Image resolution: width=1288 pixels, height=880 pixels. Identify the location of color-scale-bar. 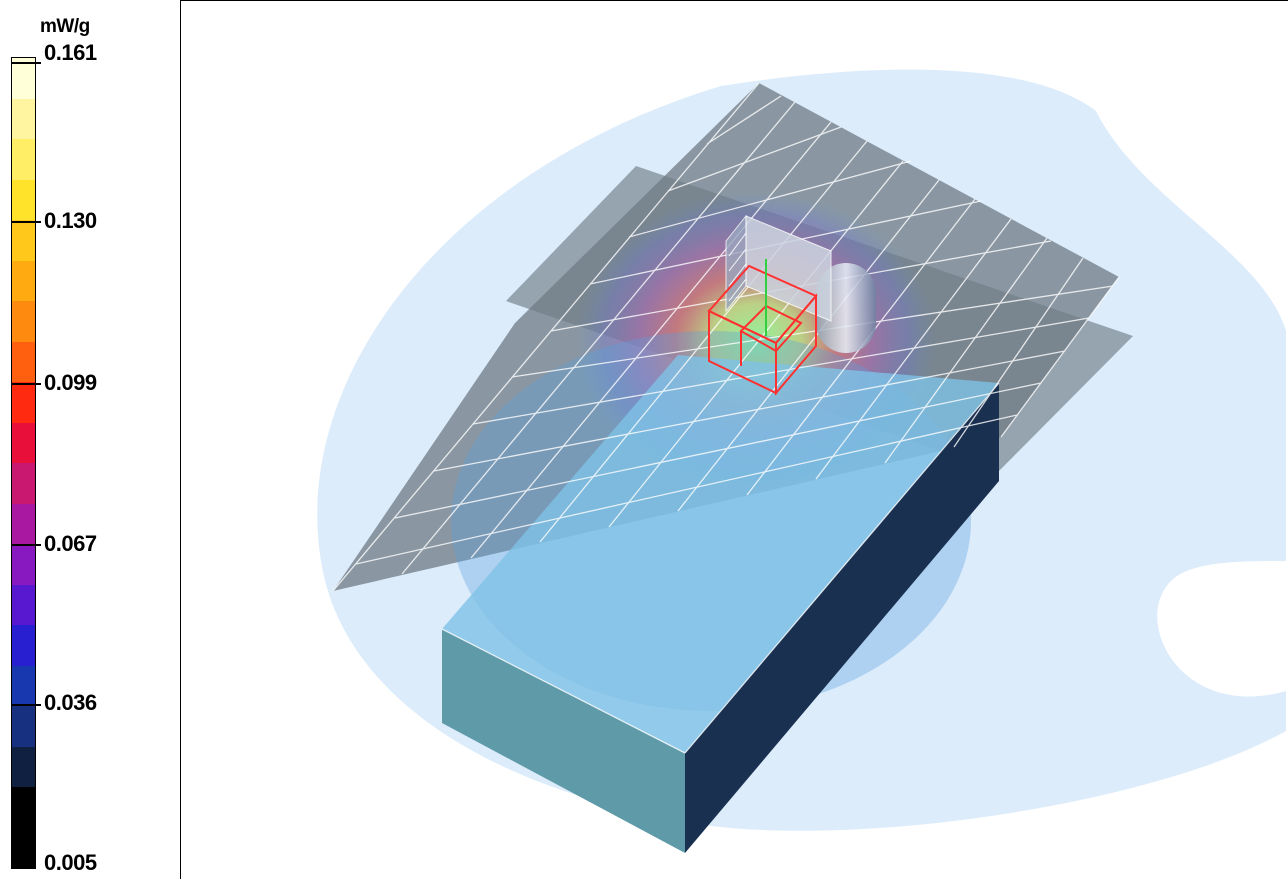
(23, 463).